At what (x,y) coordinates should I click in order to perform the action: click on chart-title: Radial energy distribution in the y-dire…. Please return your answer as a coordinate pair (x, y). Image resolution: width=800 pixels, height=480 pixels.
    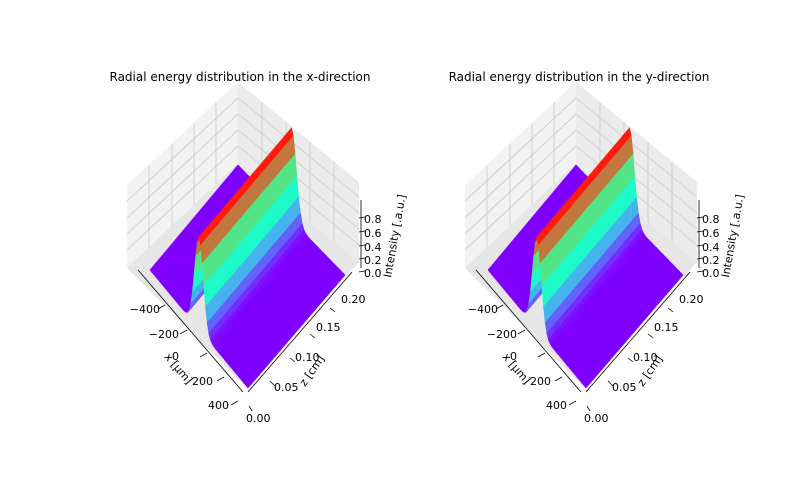
    Looking at the image, I should click on (579, 77).